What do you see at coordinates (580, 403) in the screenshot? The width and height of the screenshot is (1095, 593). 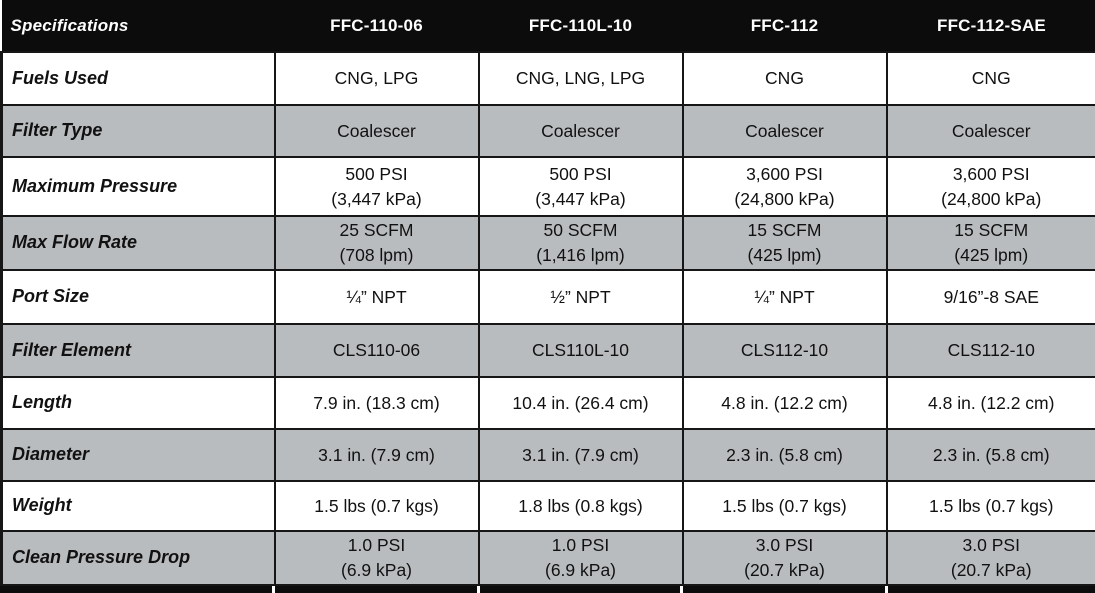 I see `spec-value-cell: 10.4 in. (26.4 cm)` at bounding box center [580, 403].